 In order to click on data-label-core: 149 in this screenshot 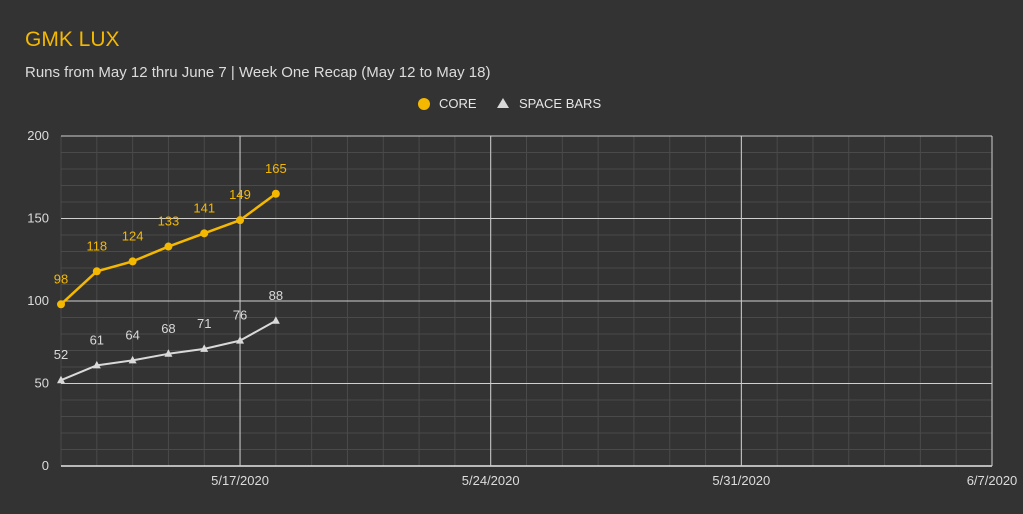, I will do `click(240, 194)`.